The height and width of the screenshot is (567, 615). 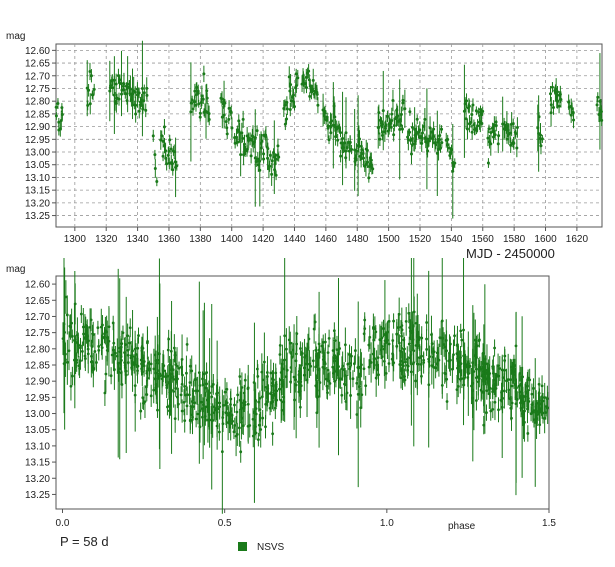 What do you see at coordinates (451, 239) in the screenshot?
I see `top-x-tick-label: 1540` at bounding box center [451, 239].